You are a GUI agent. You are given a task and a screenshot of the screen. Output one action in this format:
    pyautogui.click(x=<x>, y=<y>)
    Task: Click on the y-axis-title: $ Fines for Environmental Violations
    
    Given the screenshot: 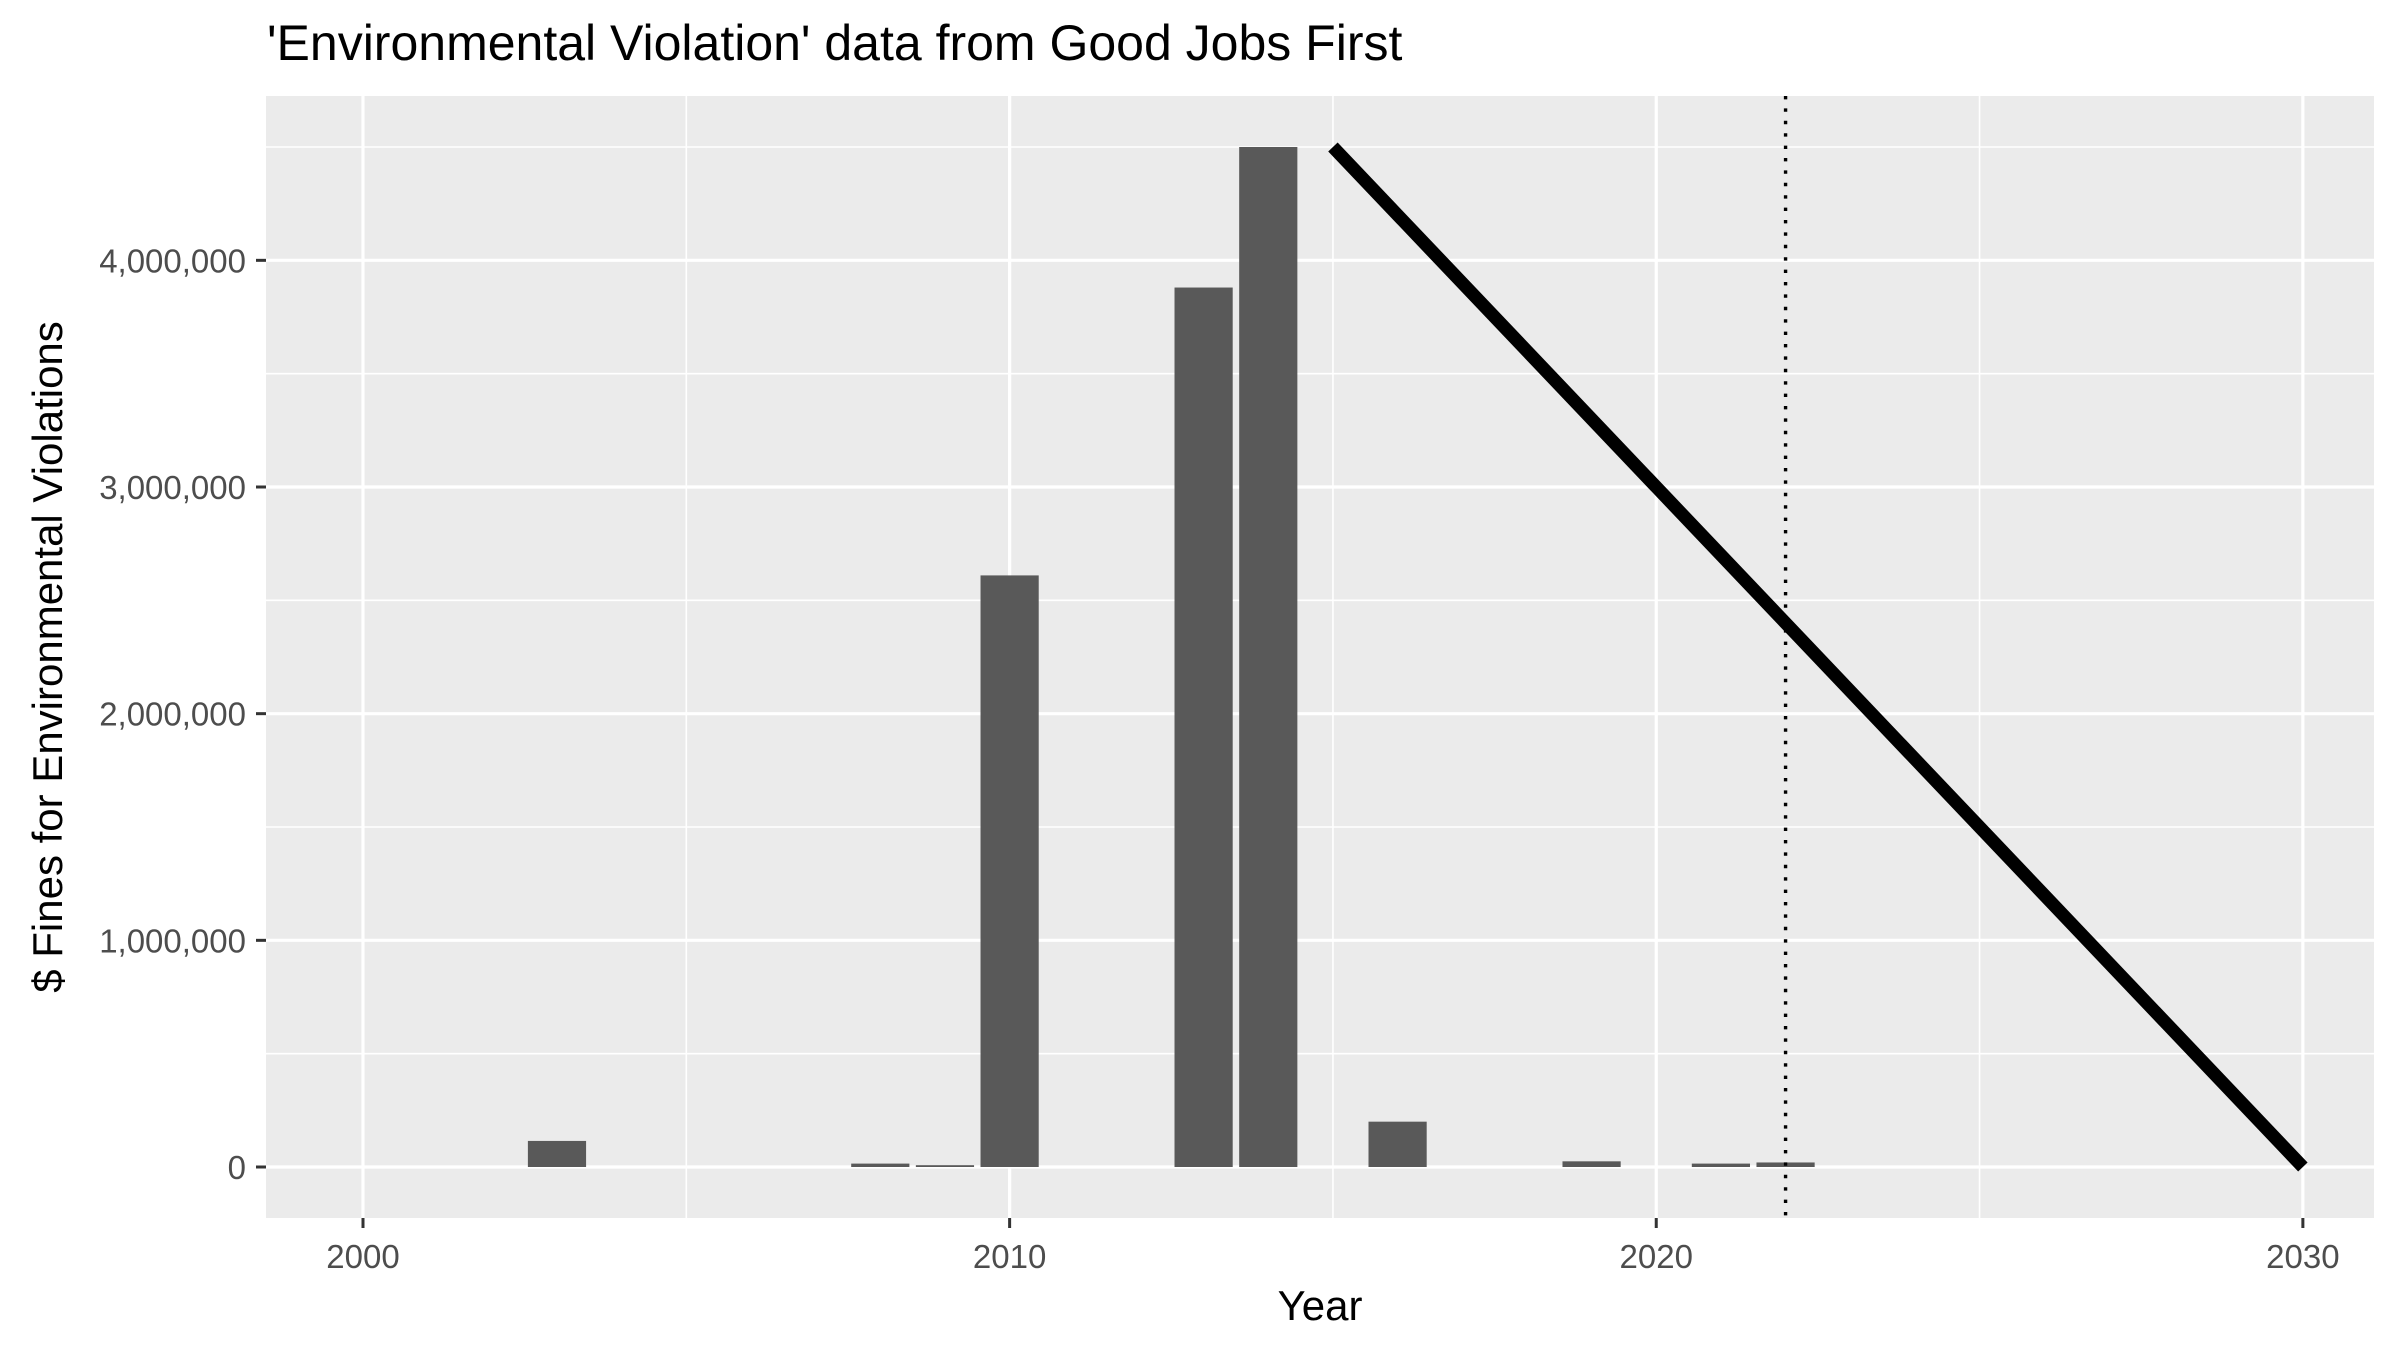 What is the action you would take?
    pyautogui.click(x=47, y=657)
    